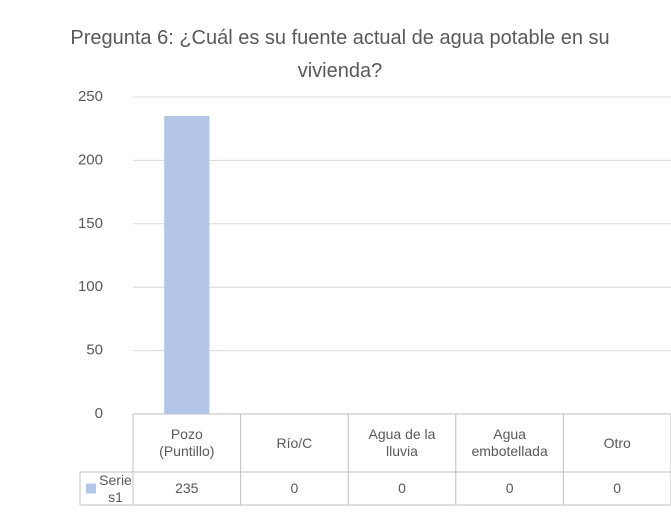 The width and height of the screenshot is (671, 531). Describe the element at coordinates (94, 350) in the screenshot. I see `y-tick-label: 50` at that location.